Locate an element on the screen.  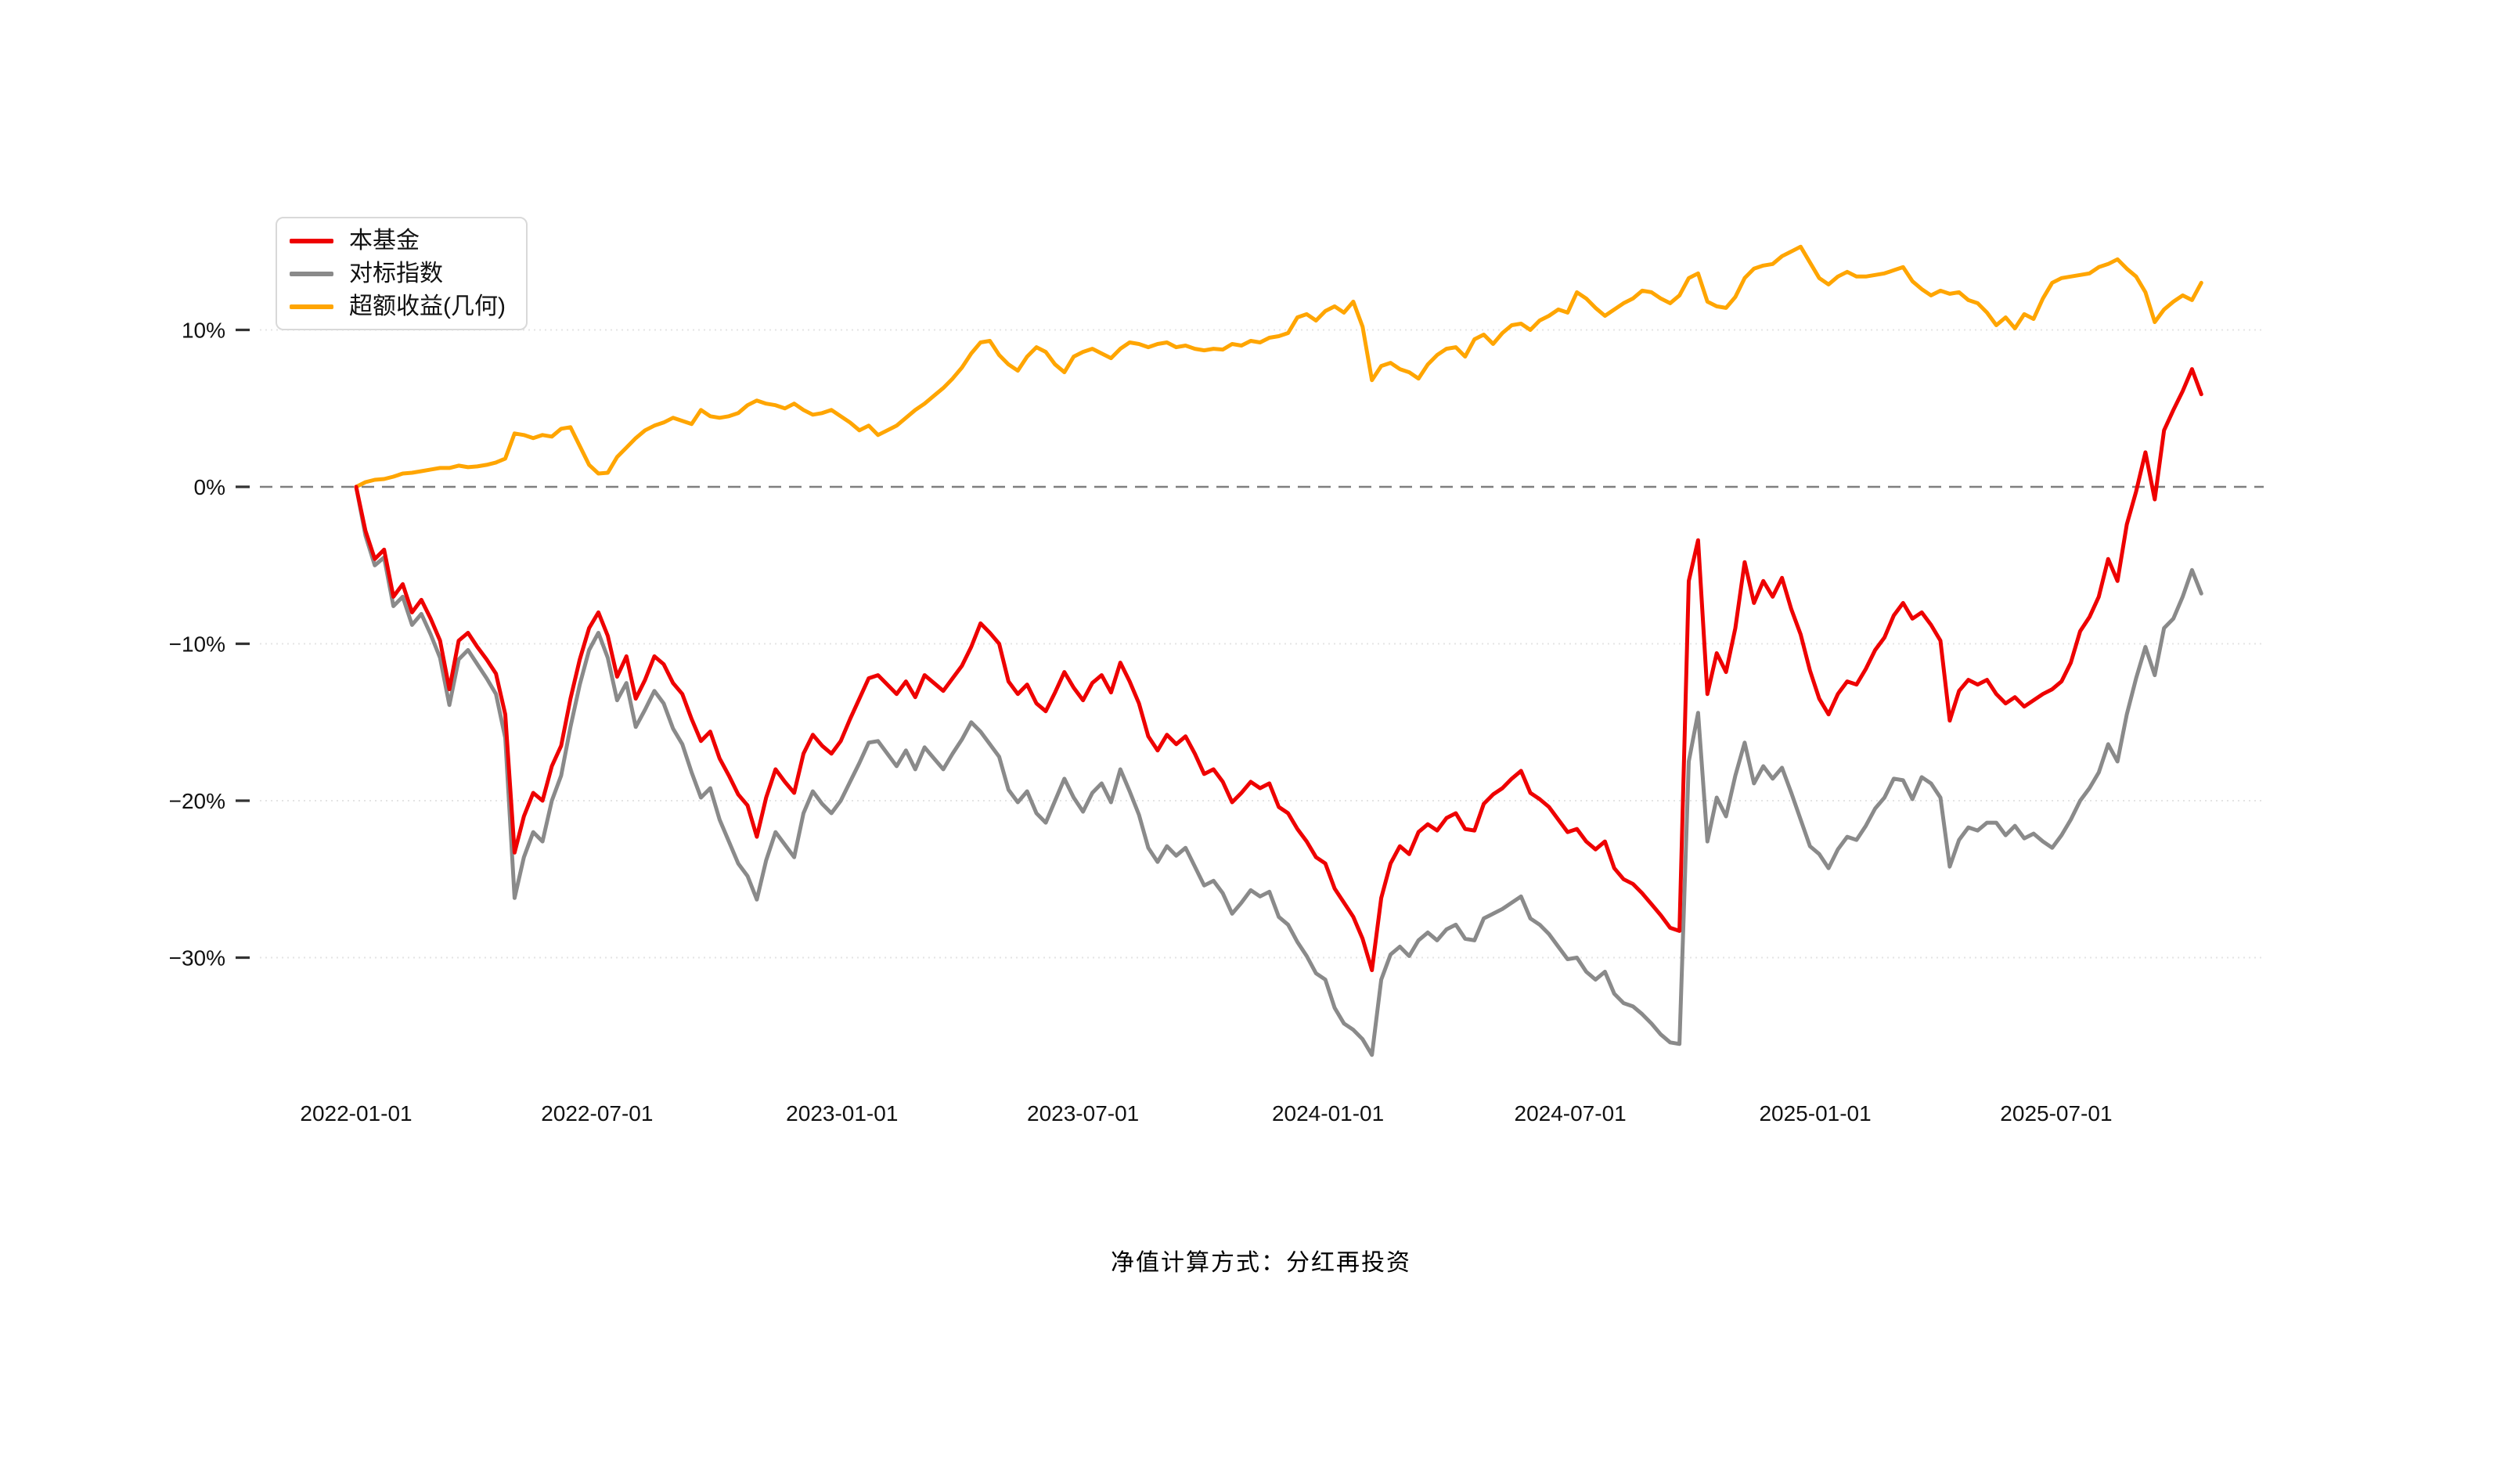
legend-label: 对标指数 is located at coordinates (396, 273).